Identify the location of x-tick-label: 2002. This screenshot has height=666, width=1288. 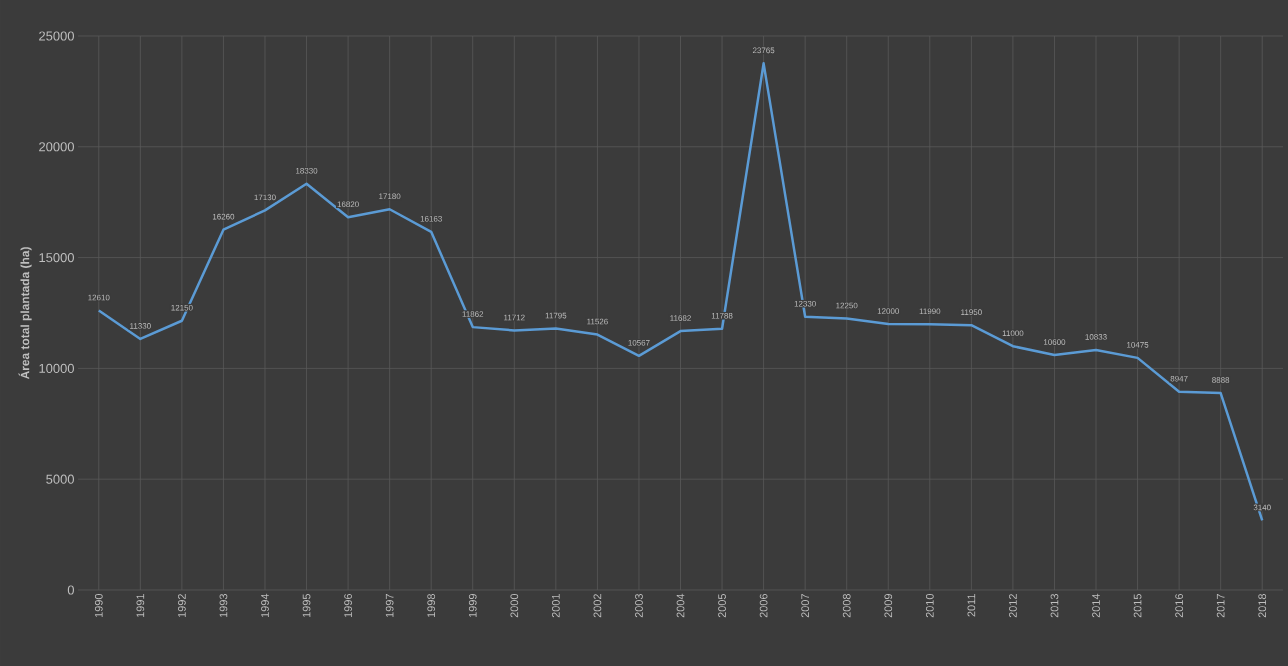
(597, 606).